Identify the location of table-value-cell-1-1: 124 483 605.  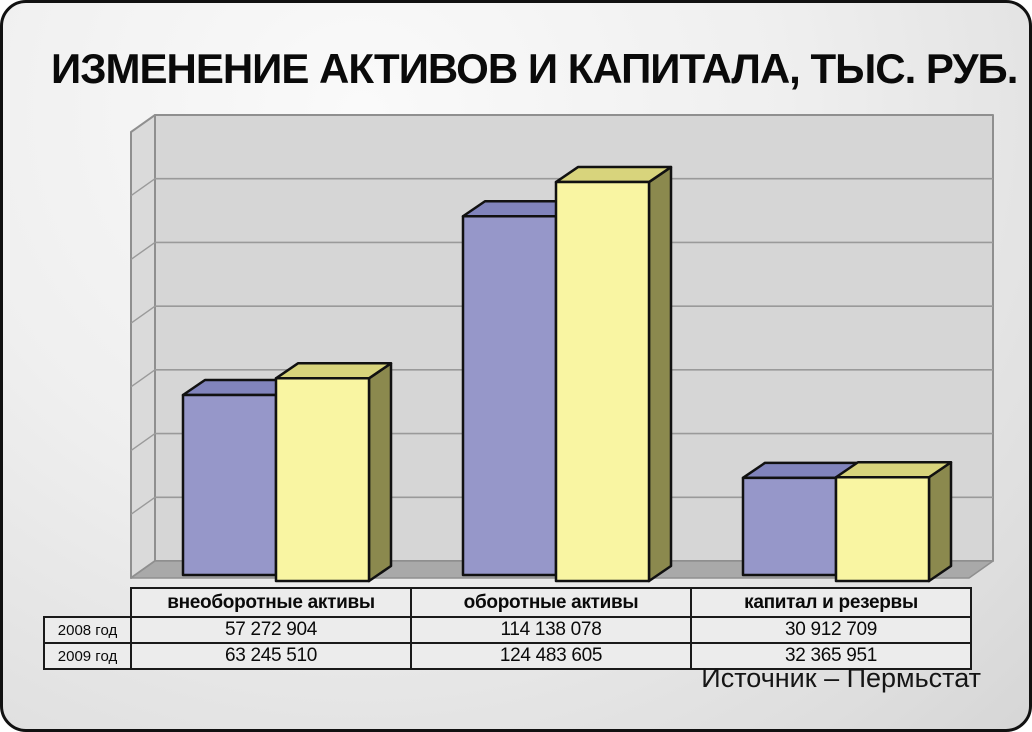
(551, 656).